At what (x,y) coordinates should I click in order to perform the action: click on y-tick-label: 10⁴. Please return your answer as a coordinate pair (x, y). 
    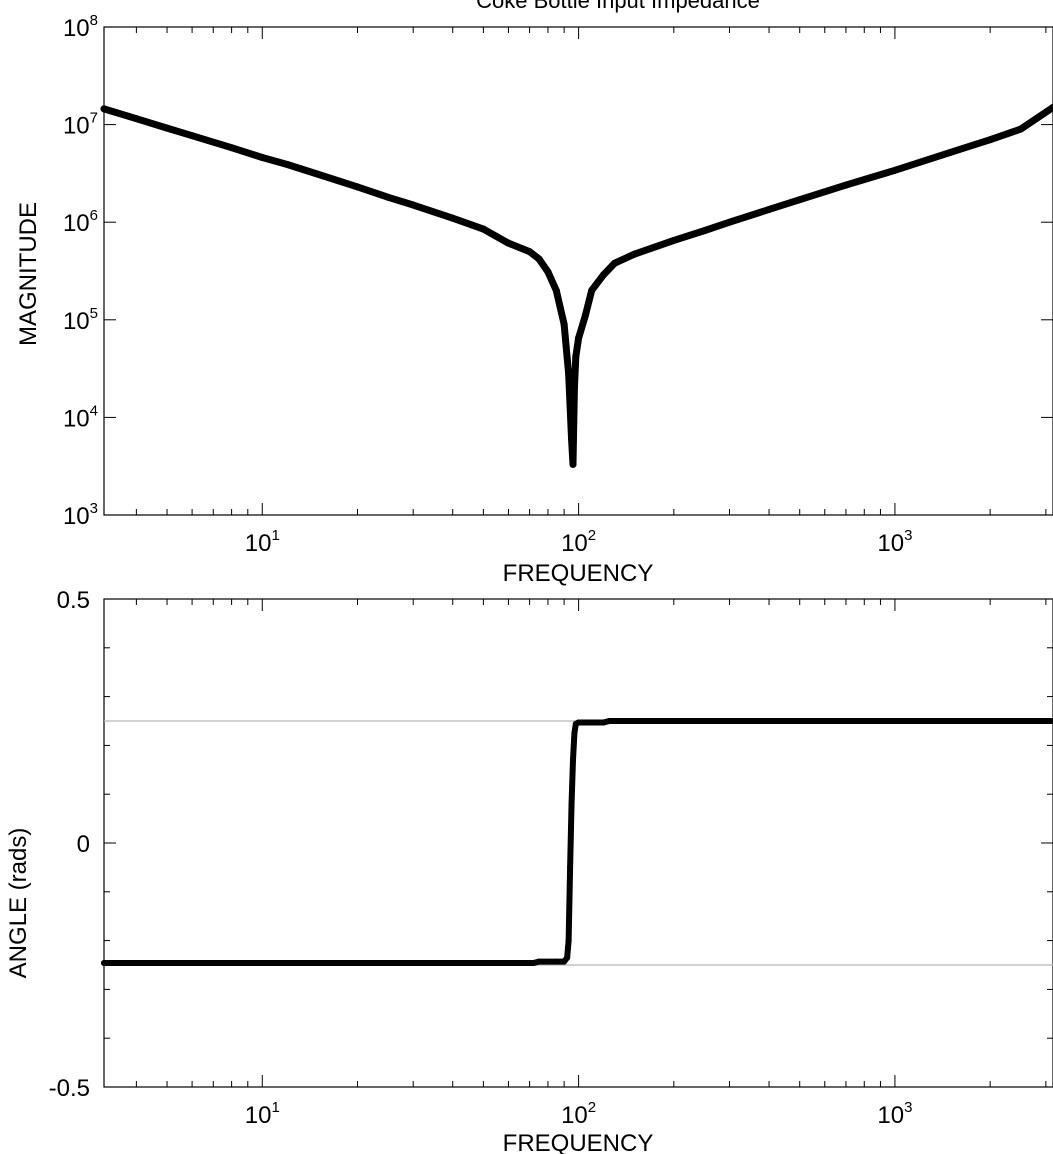
    Looking at the image, I should click on (80, 417).